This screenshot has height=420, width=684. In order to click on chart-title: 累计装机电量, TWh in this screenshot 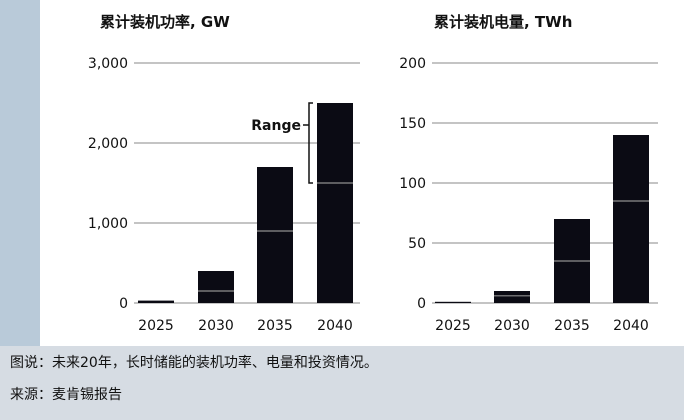, I will do `click(503, 22)`.